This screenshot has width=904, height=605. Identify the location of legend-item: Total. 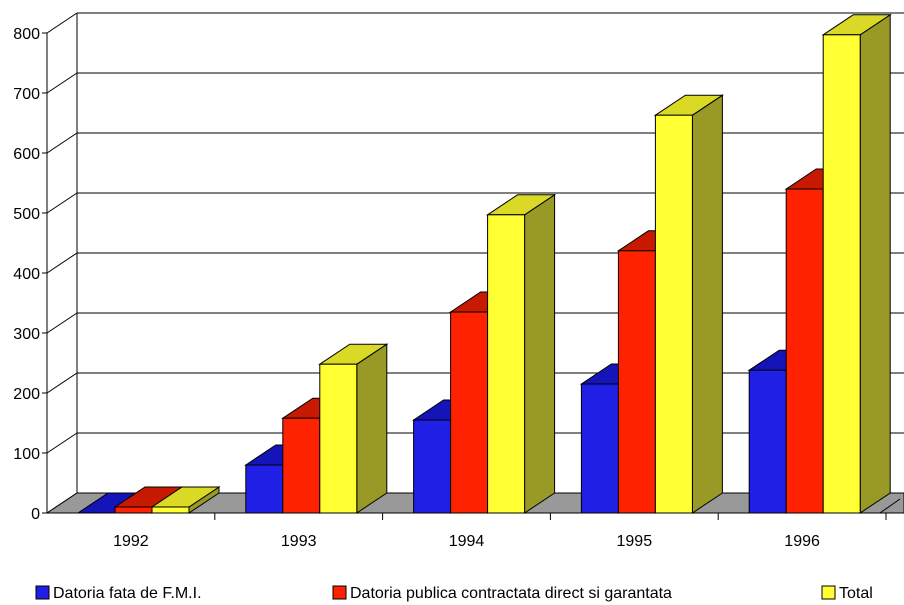
(847, 593).